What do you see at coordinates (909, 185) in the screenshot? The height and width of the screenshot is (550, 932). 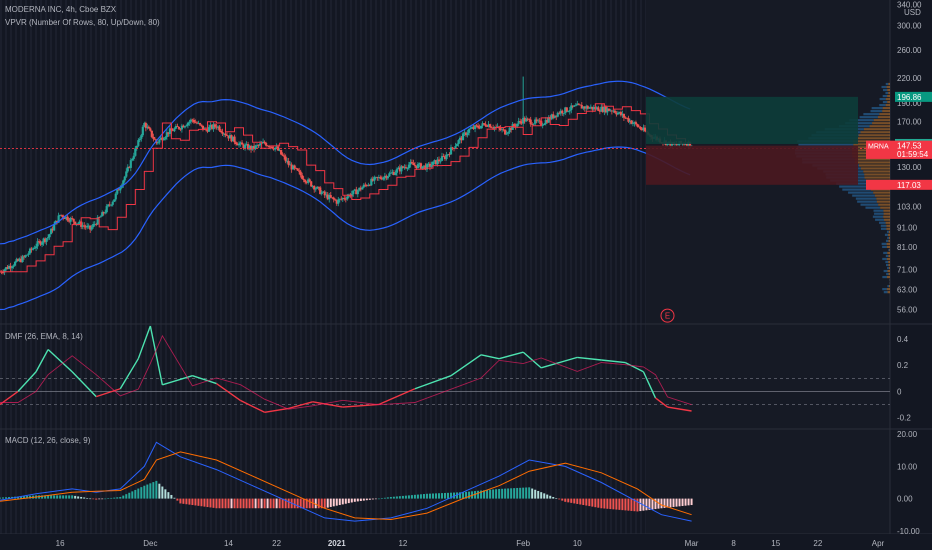 I see `price-tag-label: 117.03` at bounding box center [909, 185].